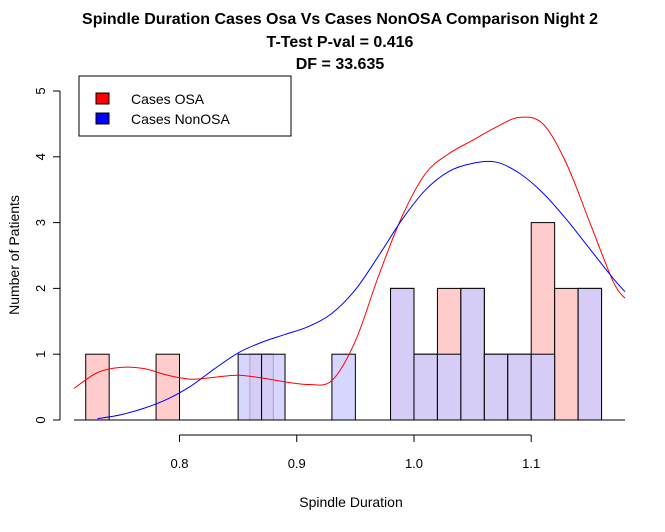 Image resolution: width=665 pixels, height=532 pixels. I want to click on chart-subtitle-pval: T-Test P-val = 0.416, so click(340, 42).